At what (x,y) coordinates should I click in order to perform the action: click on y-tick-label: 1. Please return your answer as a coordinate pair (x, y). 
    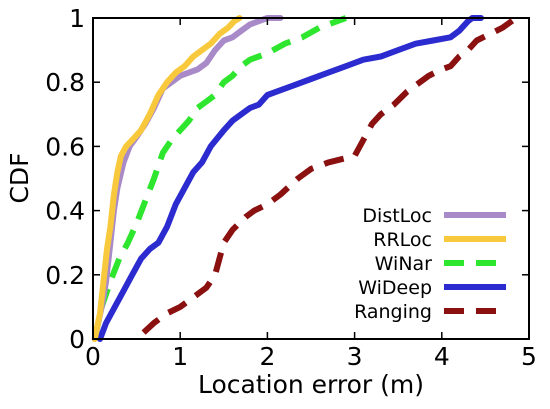
    Looking at the image, I should click on (77, 18).